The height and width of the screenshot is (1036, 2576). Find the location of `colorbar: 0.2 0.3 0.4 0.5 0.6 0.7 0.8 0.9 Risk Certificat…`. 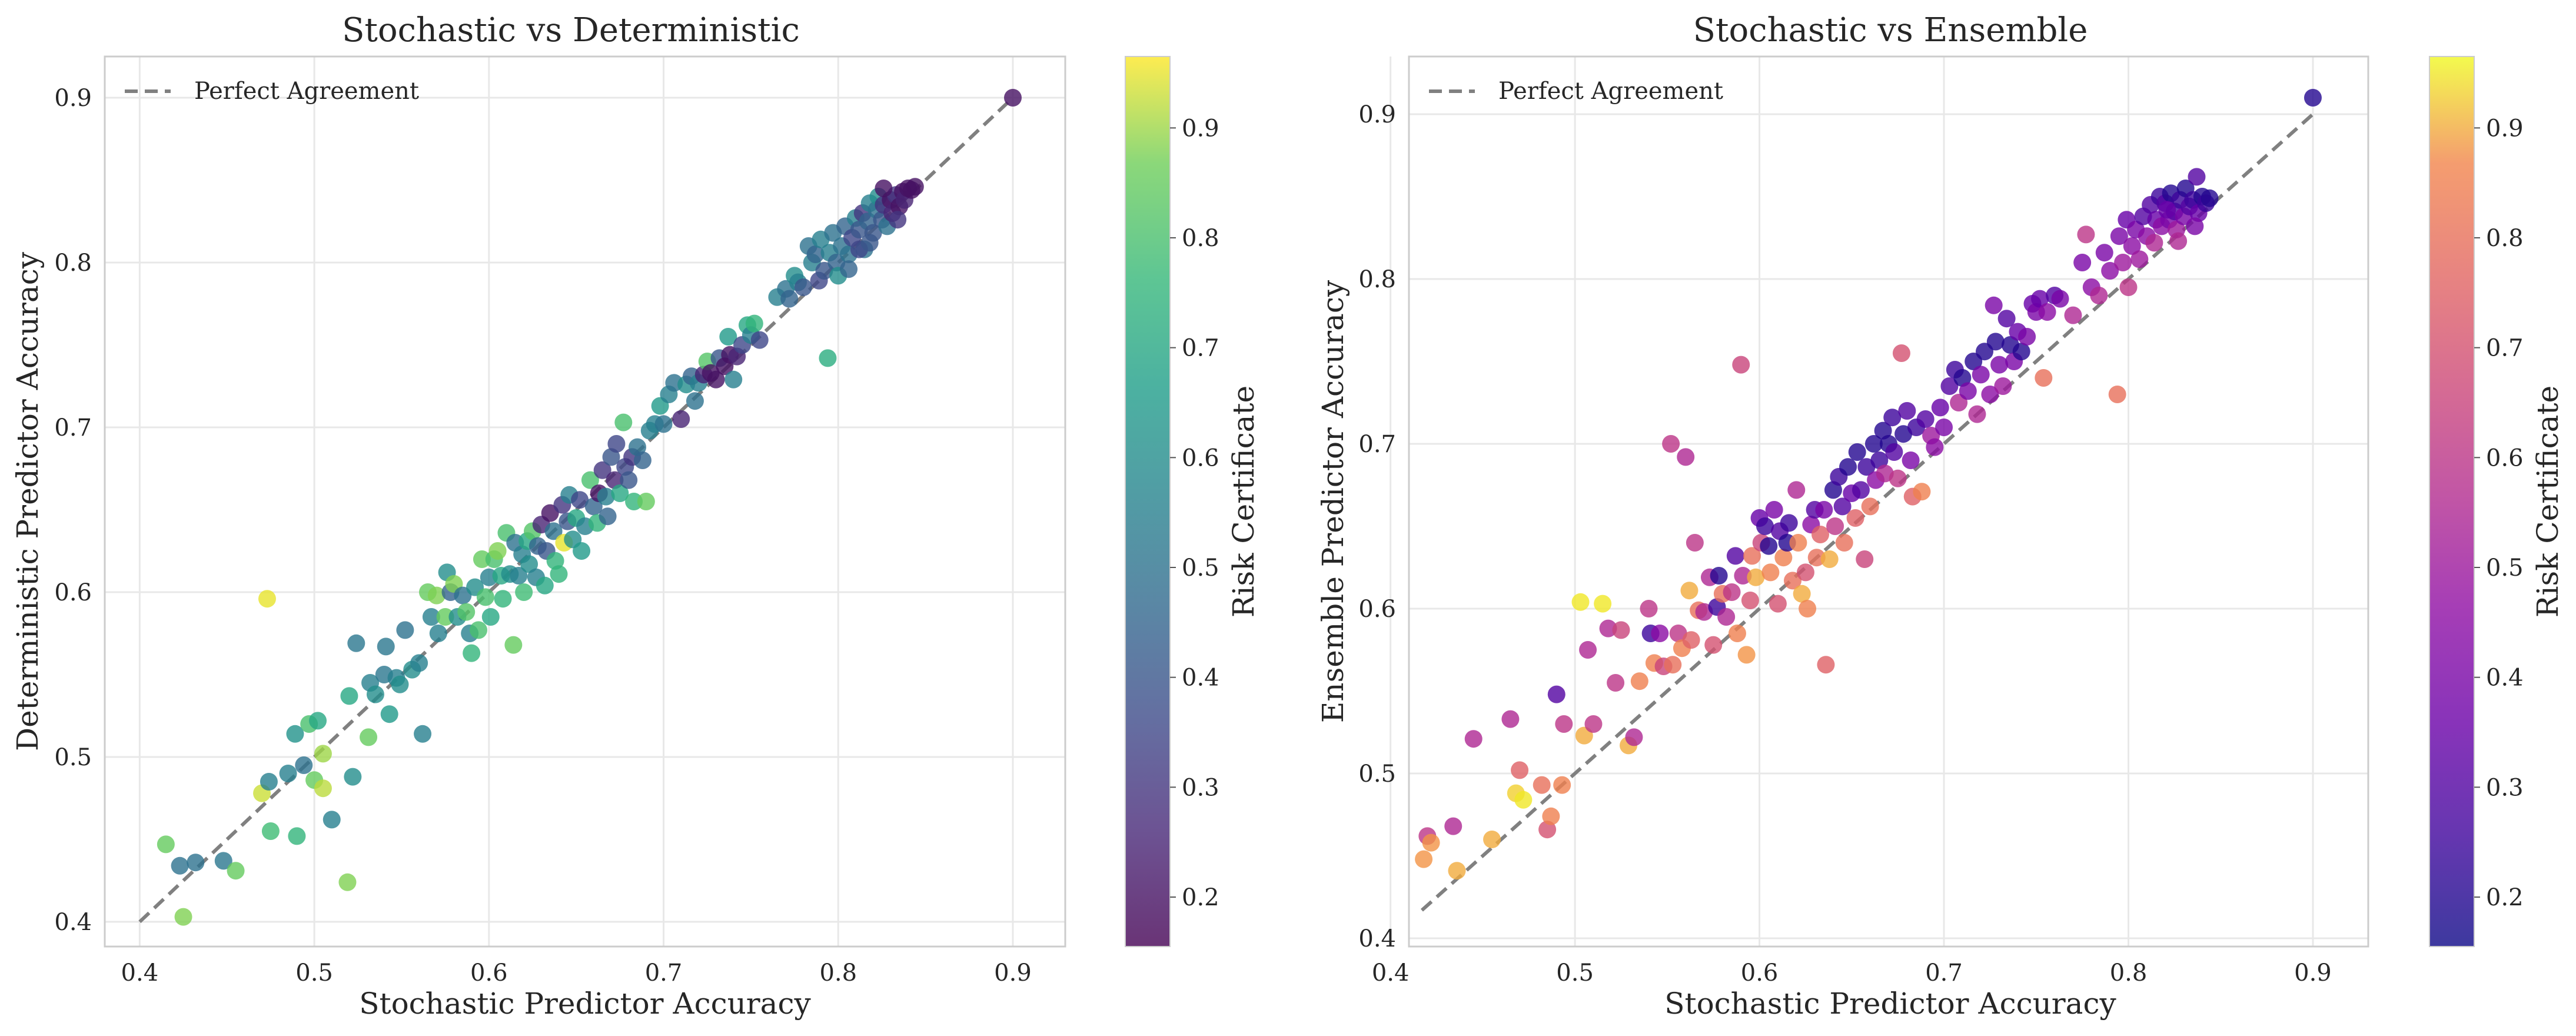

colorbar: 0.2 0.3 0.4 0.5 0.6 0.7 0.8 0.9 Risk Certificat… is located at coordinates (2497, 501).